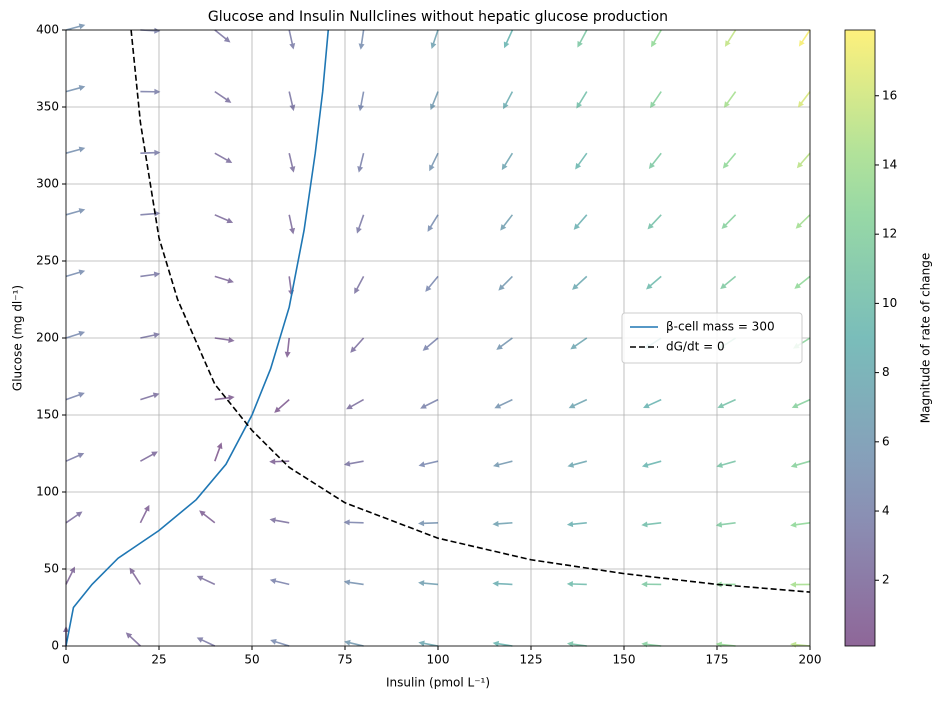 The width and height of the screenshot is (944, 703). I want to click on colorbar-tick-label: 10, so click(889, 303).